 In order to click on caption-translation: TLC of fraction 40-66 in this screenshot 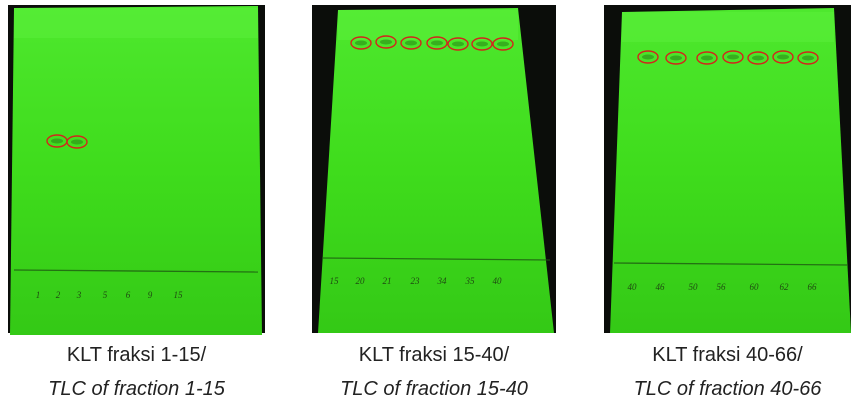, I will do `click(728, 389)`.